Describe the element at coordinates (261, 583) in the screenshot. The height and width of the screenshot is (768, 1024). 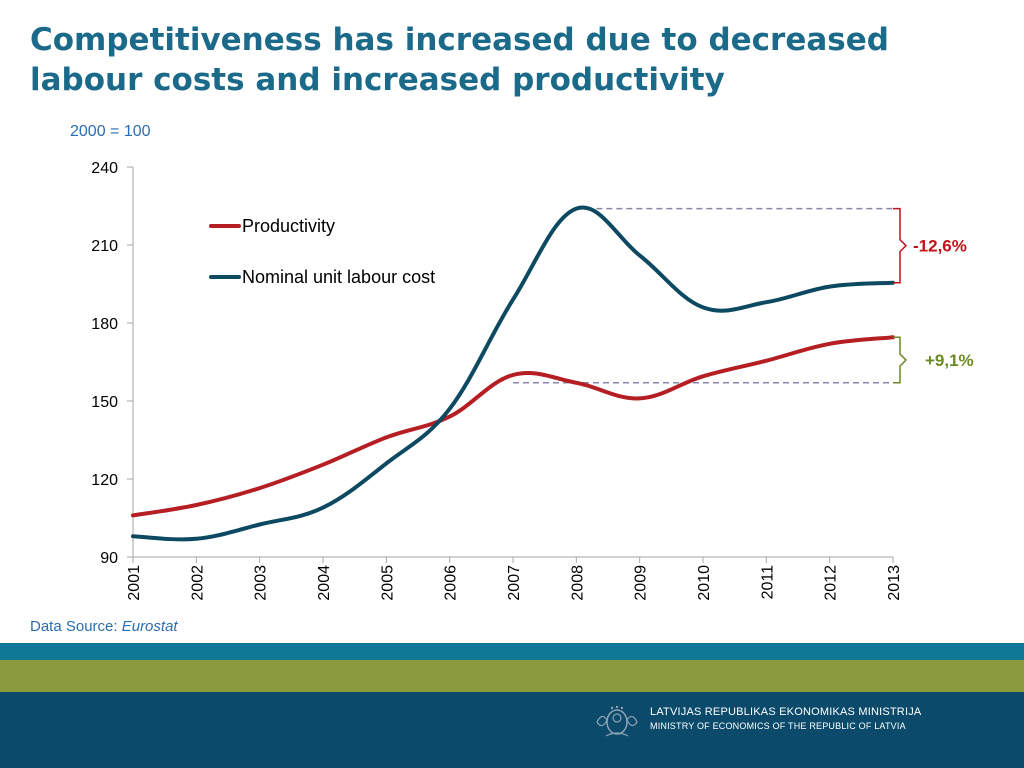
I see `x-tick-label: 2003` at that location.